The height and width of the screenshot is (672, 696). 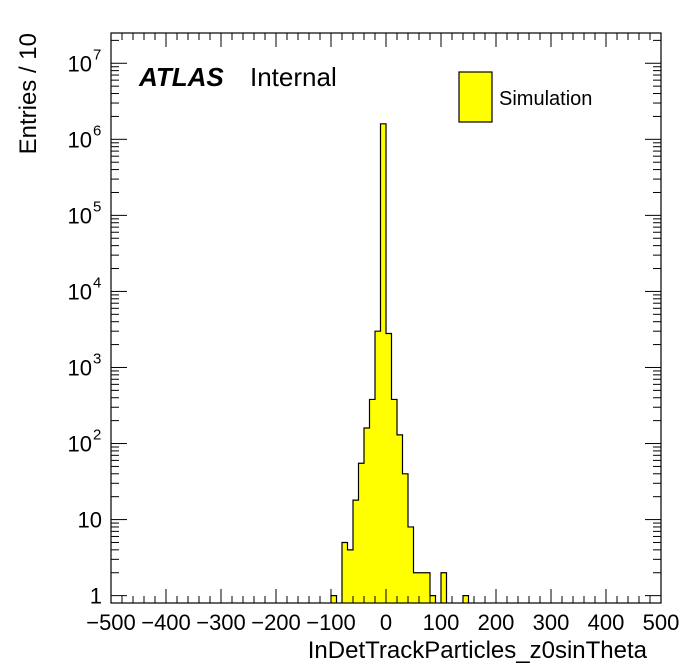 What do you see at coordinates (441, 622) in the screenshot?
I see `x-tick-label: 100` at bounding box center [441, 622].